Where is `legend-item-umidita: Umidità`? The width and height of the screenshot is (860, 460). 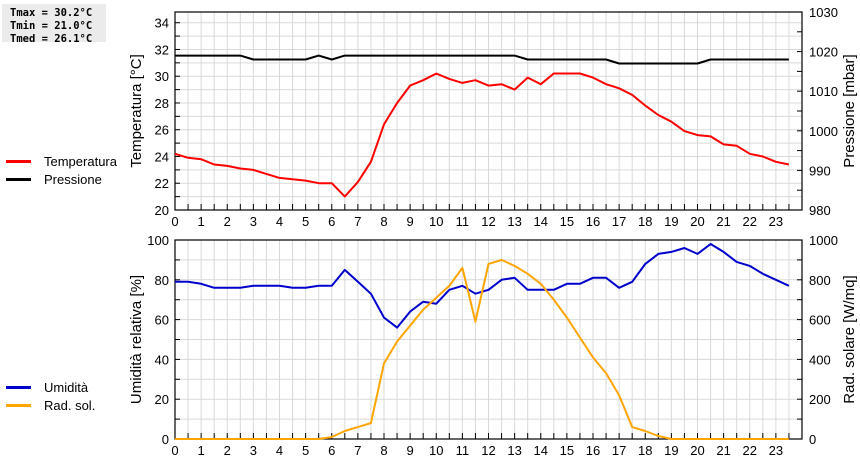
legend-item-umidita: Umidità is located at coordinates (50, 387).